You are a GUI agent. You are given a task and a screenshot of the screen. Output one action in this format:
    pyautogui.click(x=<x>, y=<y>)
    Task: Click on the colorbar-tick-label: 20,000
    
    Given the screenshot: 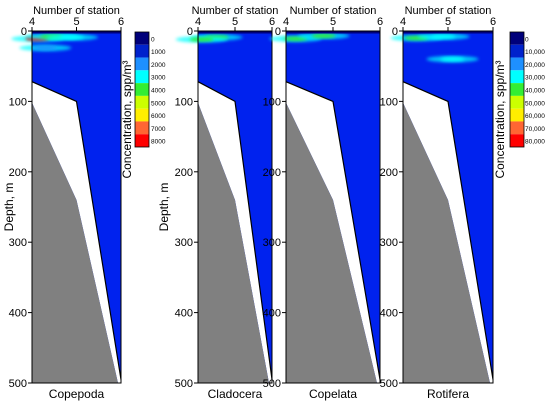 What is the action you would take?
    pyautogui.click(x=535, y=65)
    